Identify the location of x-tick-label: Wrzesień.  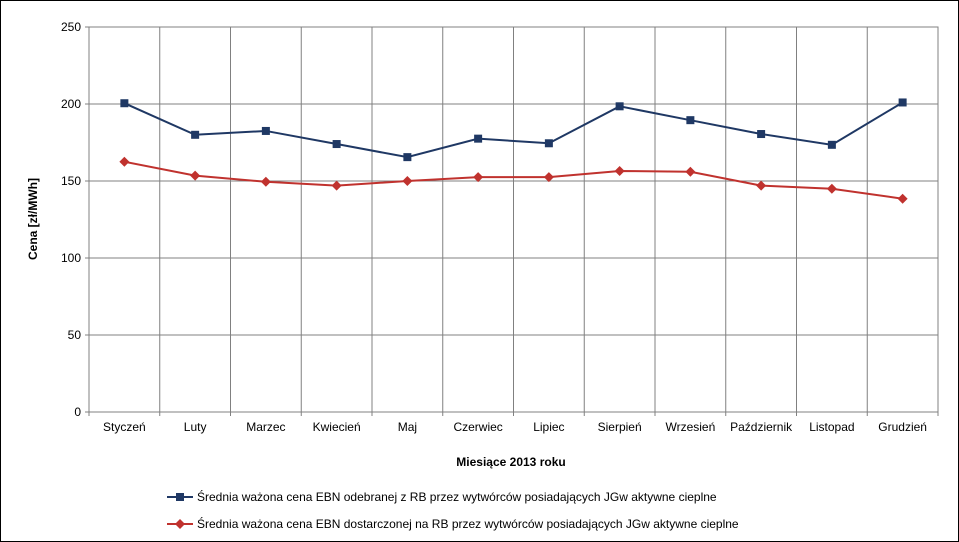
(690, 427).